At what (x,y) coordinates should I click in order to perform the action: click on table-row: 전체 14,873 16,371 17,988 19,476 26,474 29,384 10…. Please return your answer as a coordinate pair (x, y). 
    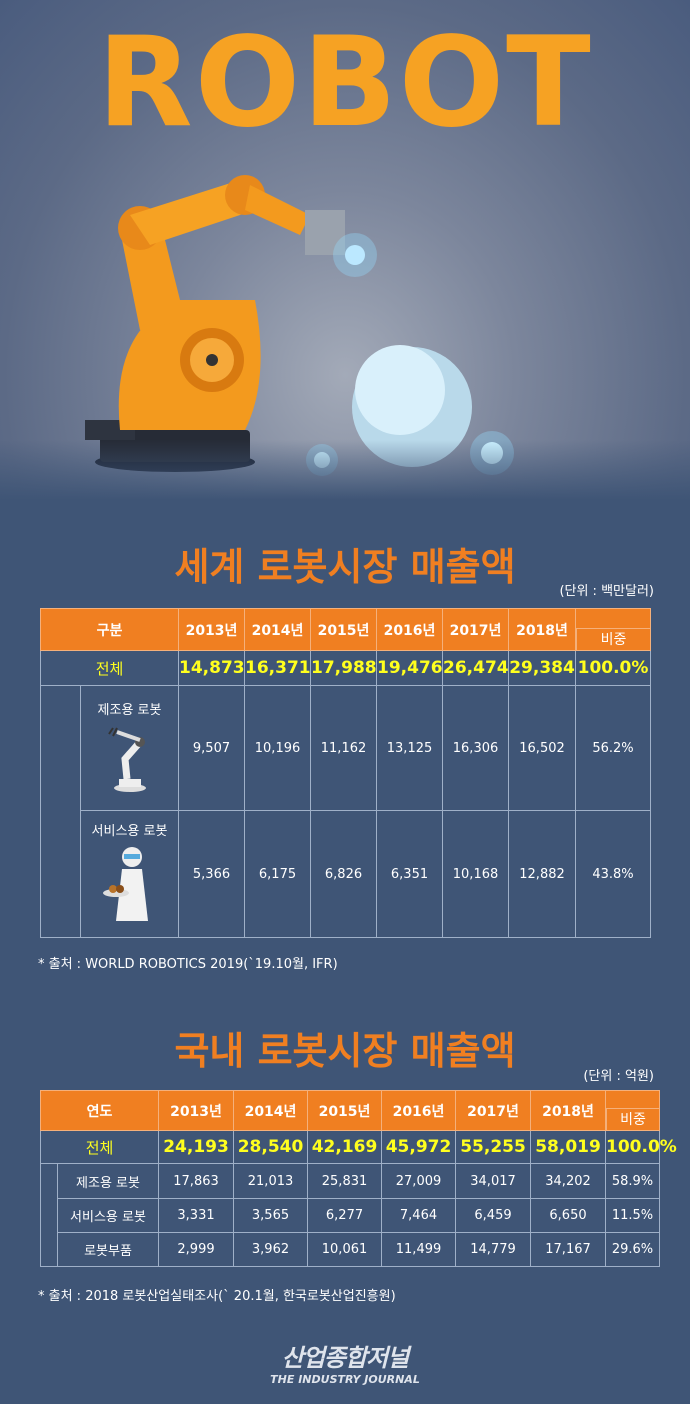
    Looking at the image, I should click on (345, 668).